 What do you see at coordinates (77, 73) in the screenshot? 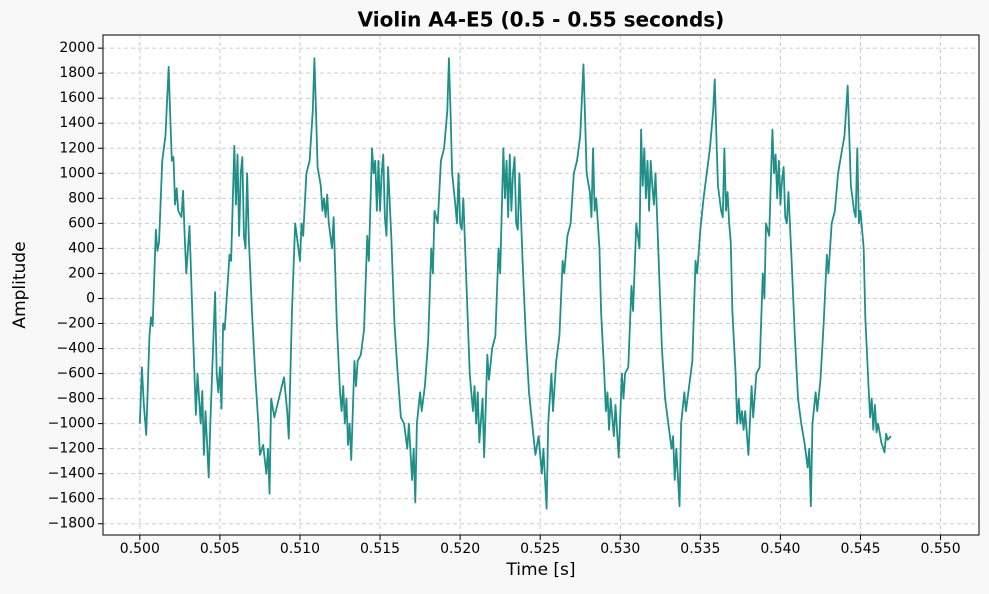
I see `y-tick-label: 1800` at bounding box center [77, 73].